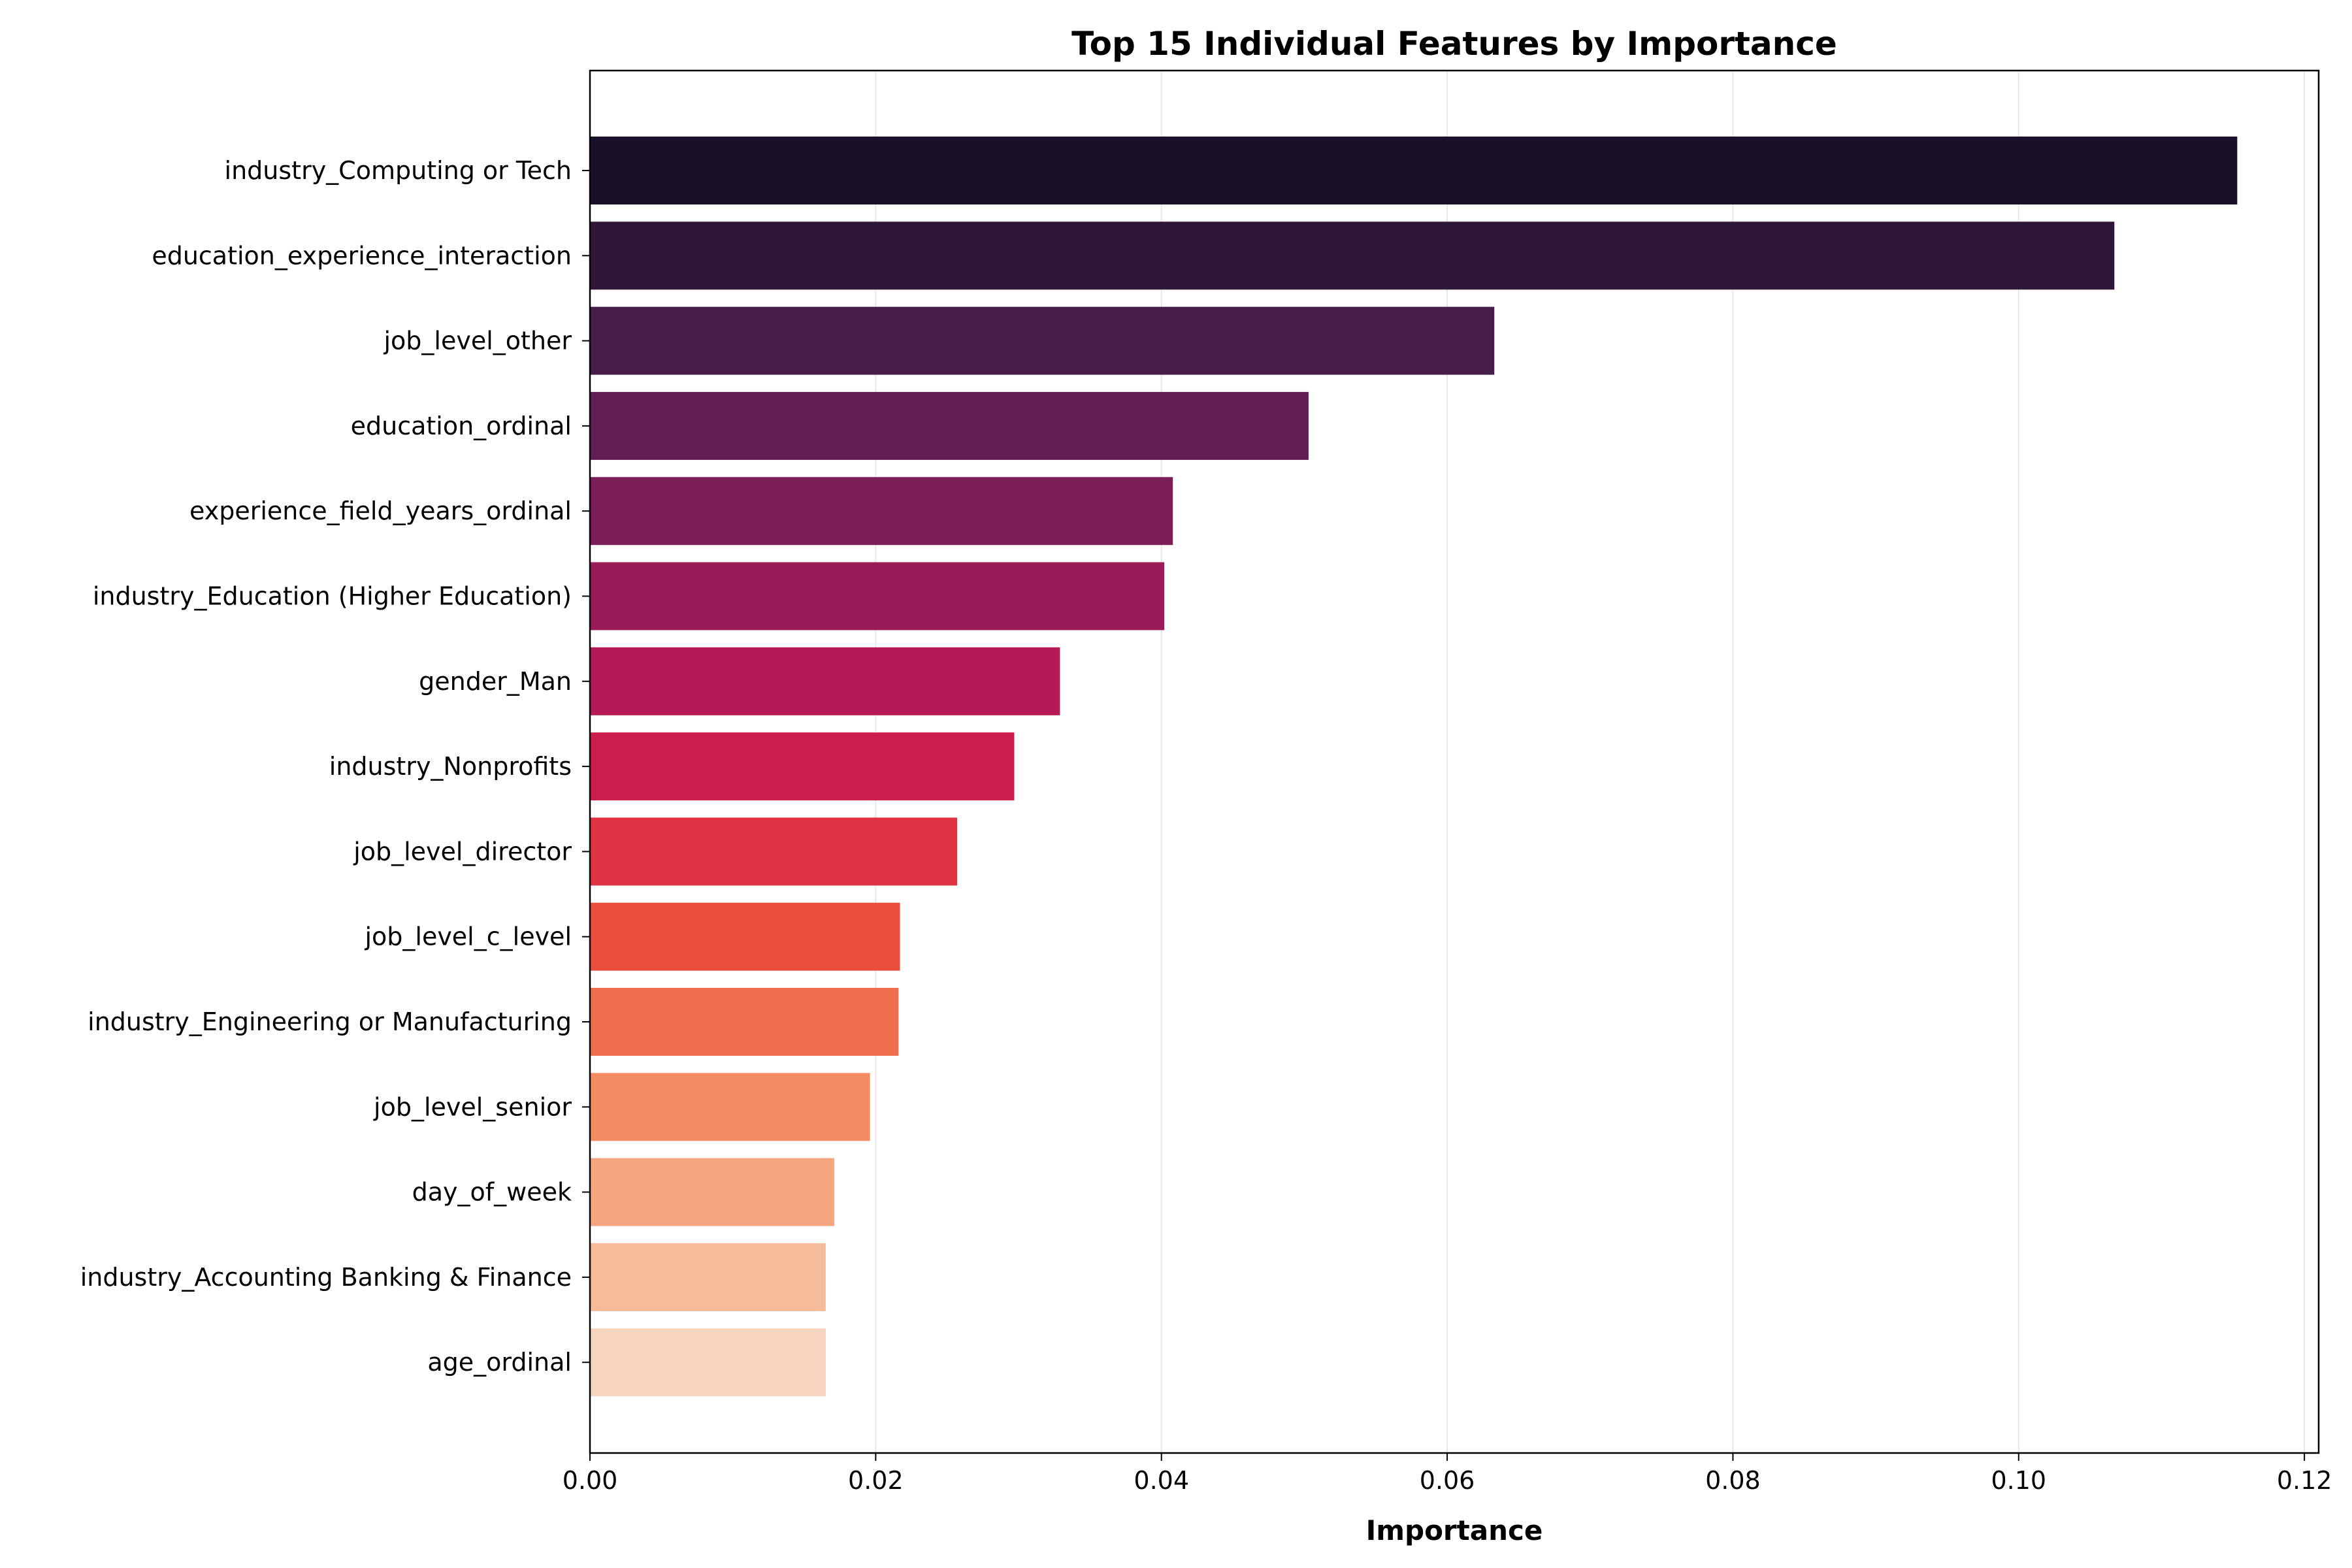 This screenshot has height=1568, width=2352. I want to click on y-tick-label: industry_Computing or Tech, so click(398, 170).